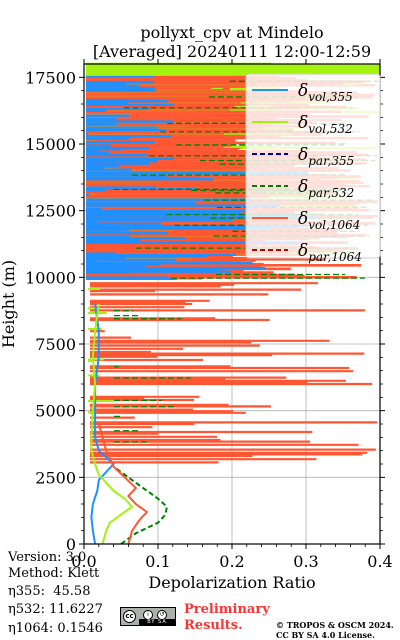 This screenshot has width=400, height=640. Describe the element at coordinates (55, 411) in the screenshot. I see `y-tick-label: 5000` at that location.